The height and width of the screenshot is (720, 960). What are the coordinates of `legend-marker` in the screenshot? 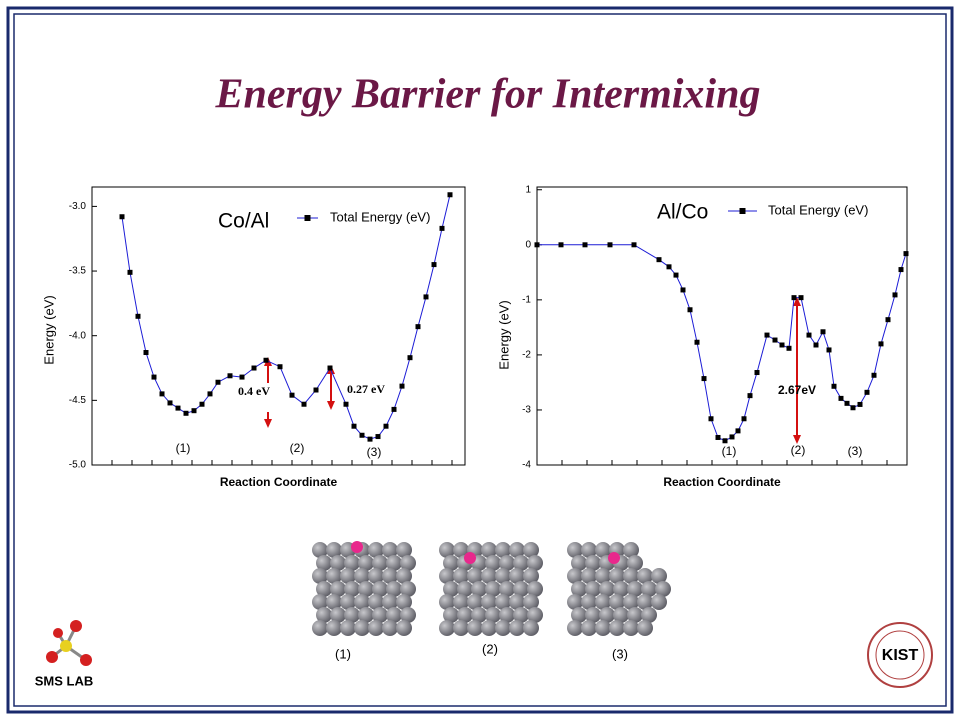 It's located at (742, 211).